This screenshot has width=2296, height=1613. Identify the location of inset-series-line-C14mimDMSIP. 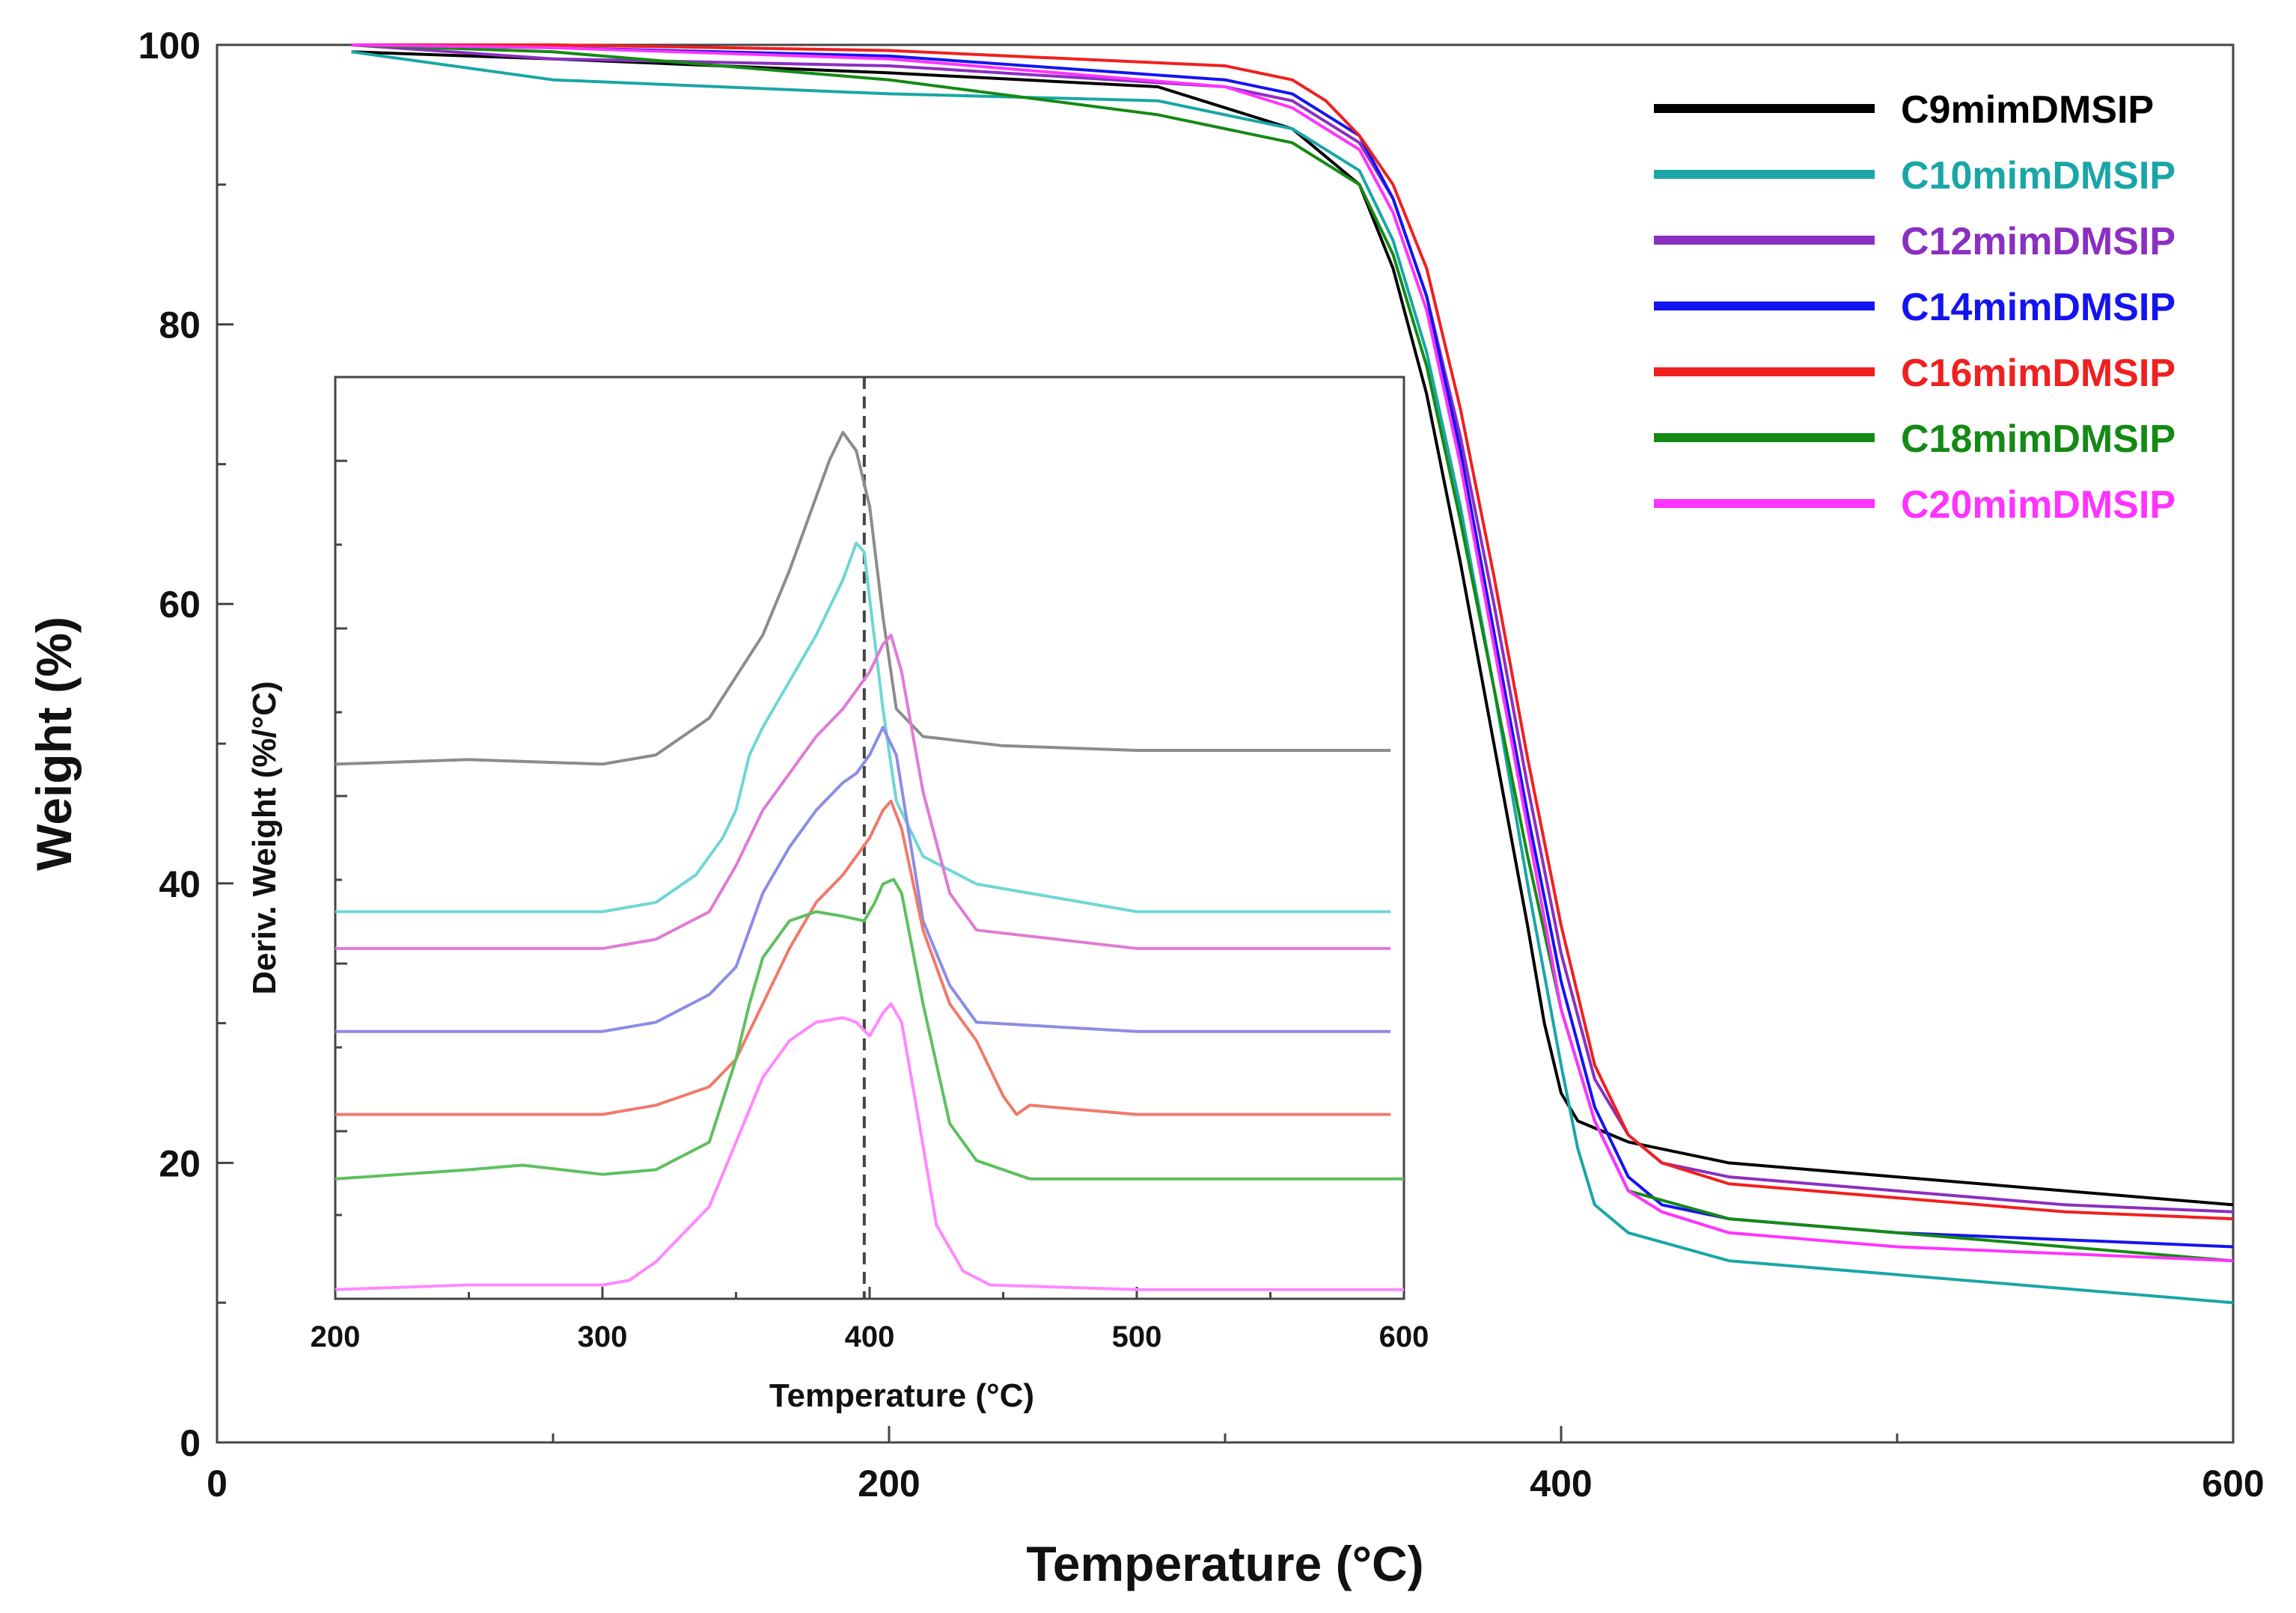
(863, 879).